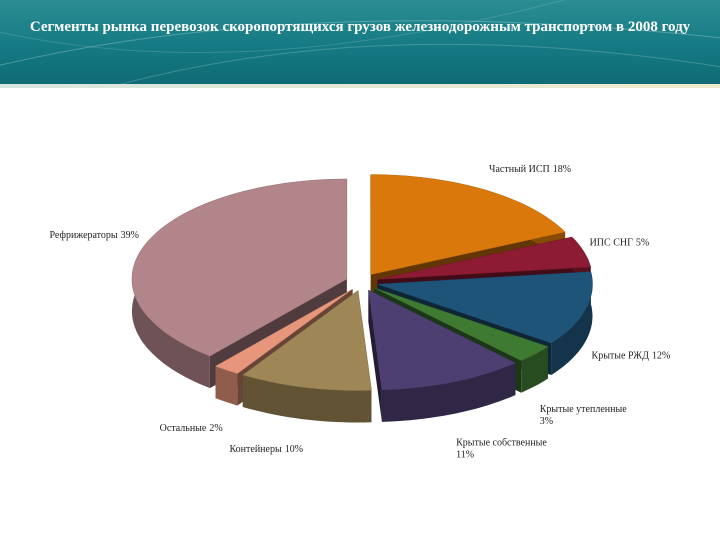 The image size is (720, 540). What do you see at coordinates (661, 355) in the screenshot?
I see `label-value: 12%` at bounding box center [661, 355].